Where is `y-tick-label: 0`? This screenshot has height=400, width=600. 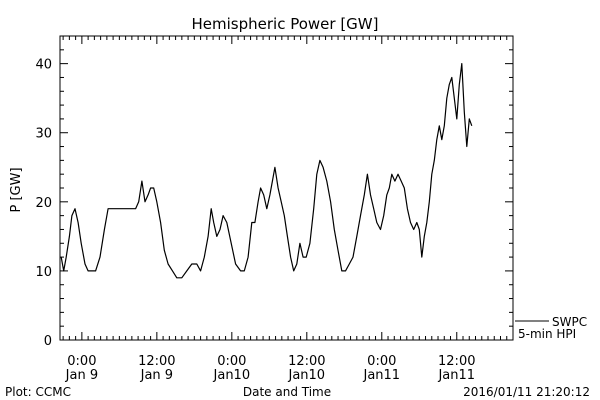
y-tick-label: 0 is located at coordinates (48, 341).